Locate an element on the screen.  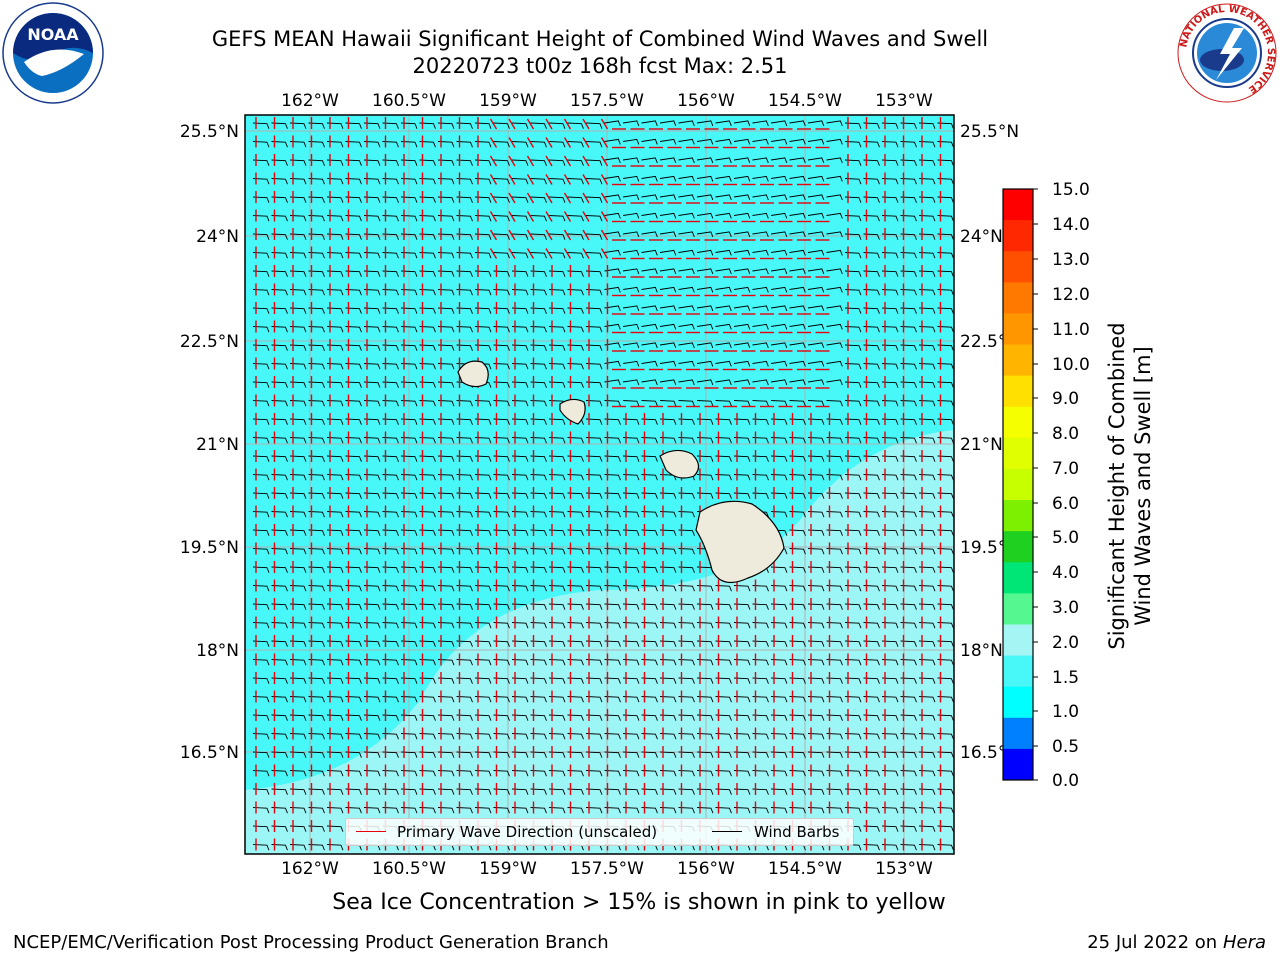
colorbar-tick-label: 7.0 is located at coordinates (1065, 469).